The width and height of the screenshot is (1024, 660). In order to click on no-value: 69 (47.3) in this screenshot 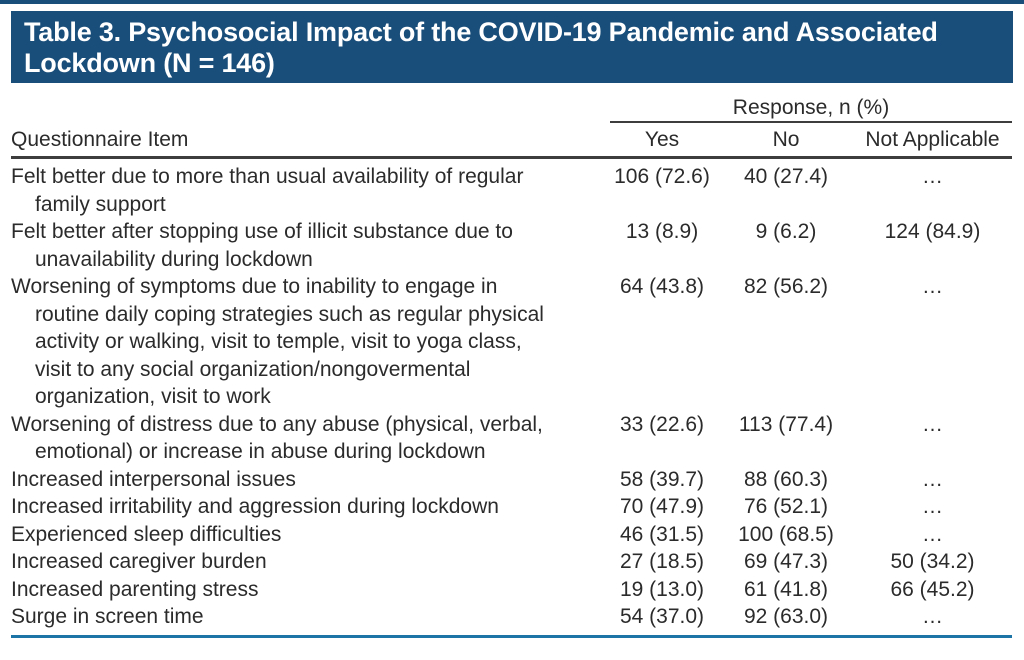, I will do `click(786, 561)`.